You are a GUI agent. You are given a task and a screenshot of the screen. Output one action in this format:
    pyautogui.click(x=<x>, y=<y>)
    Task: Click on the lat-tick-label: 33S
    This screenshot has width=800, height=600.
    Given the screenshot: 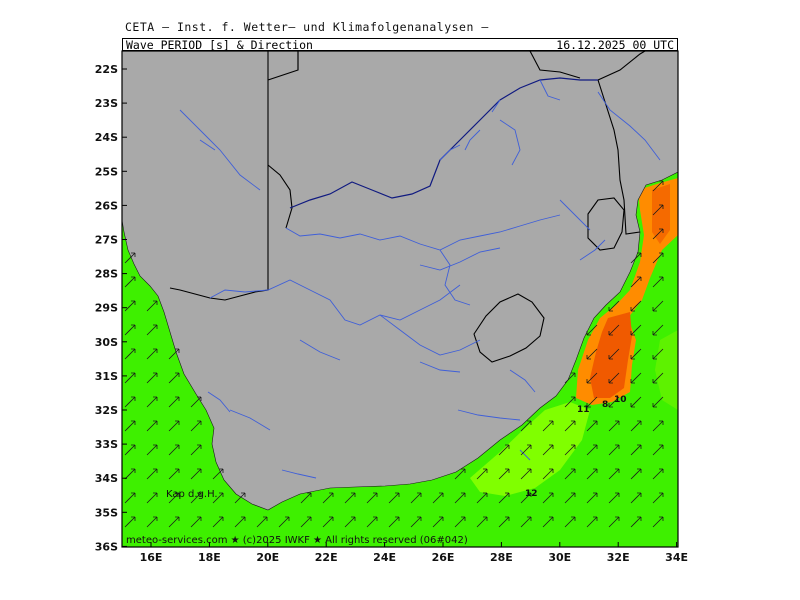 What is the action you would take?
    pyautogui.click(x=106, y=444)
    